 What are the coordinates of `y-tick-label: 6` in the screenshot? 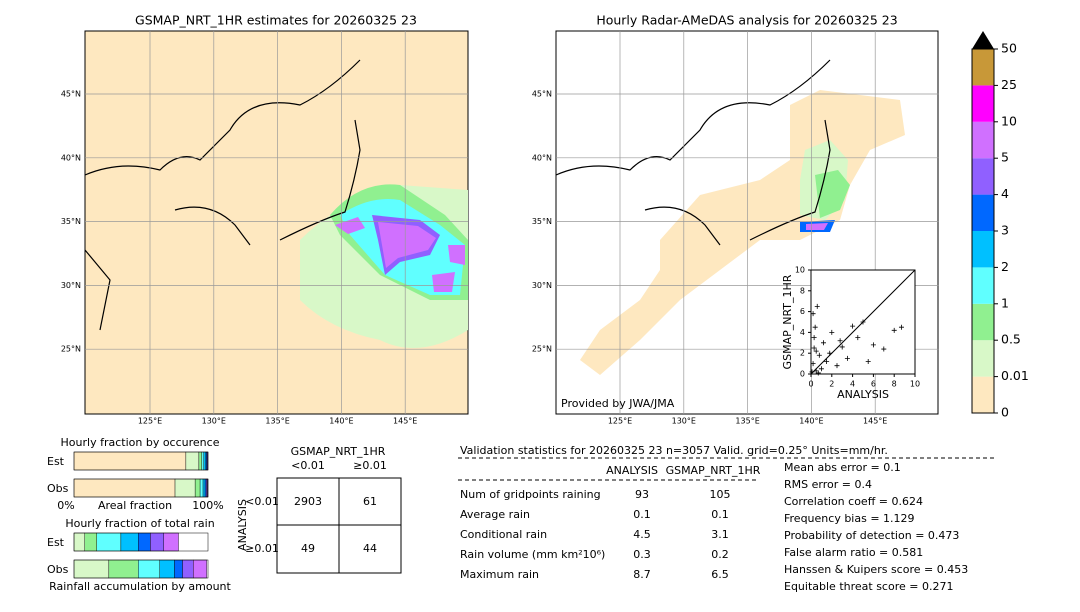 It's located at (802, 311).